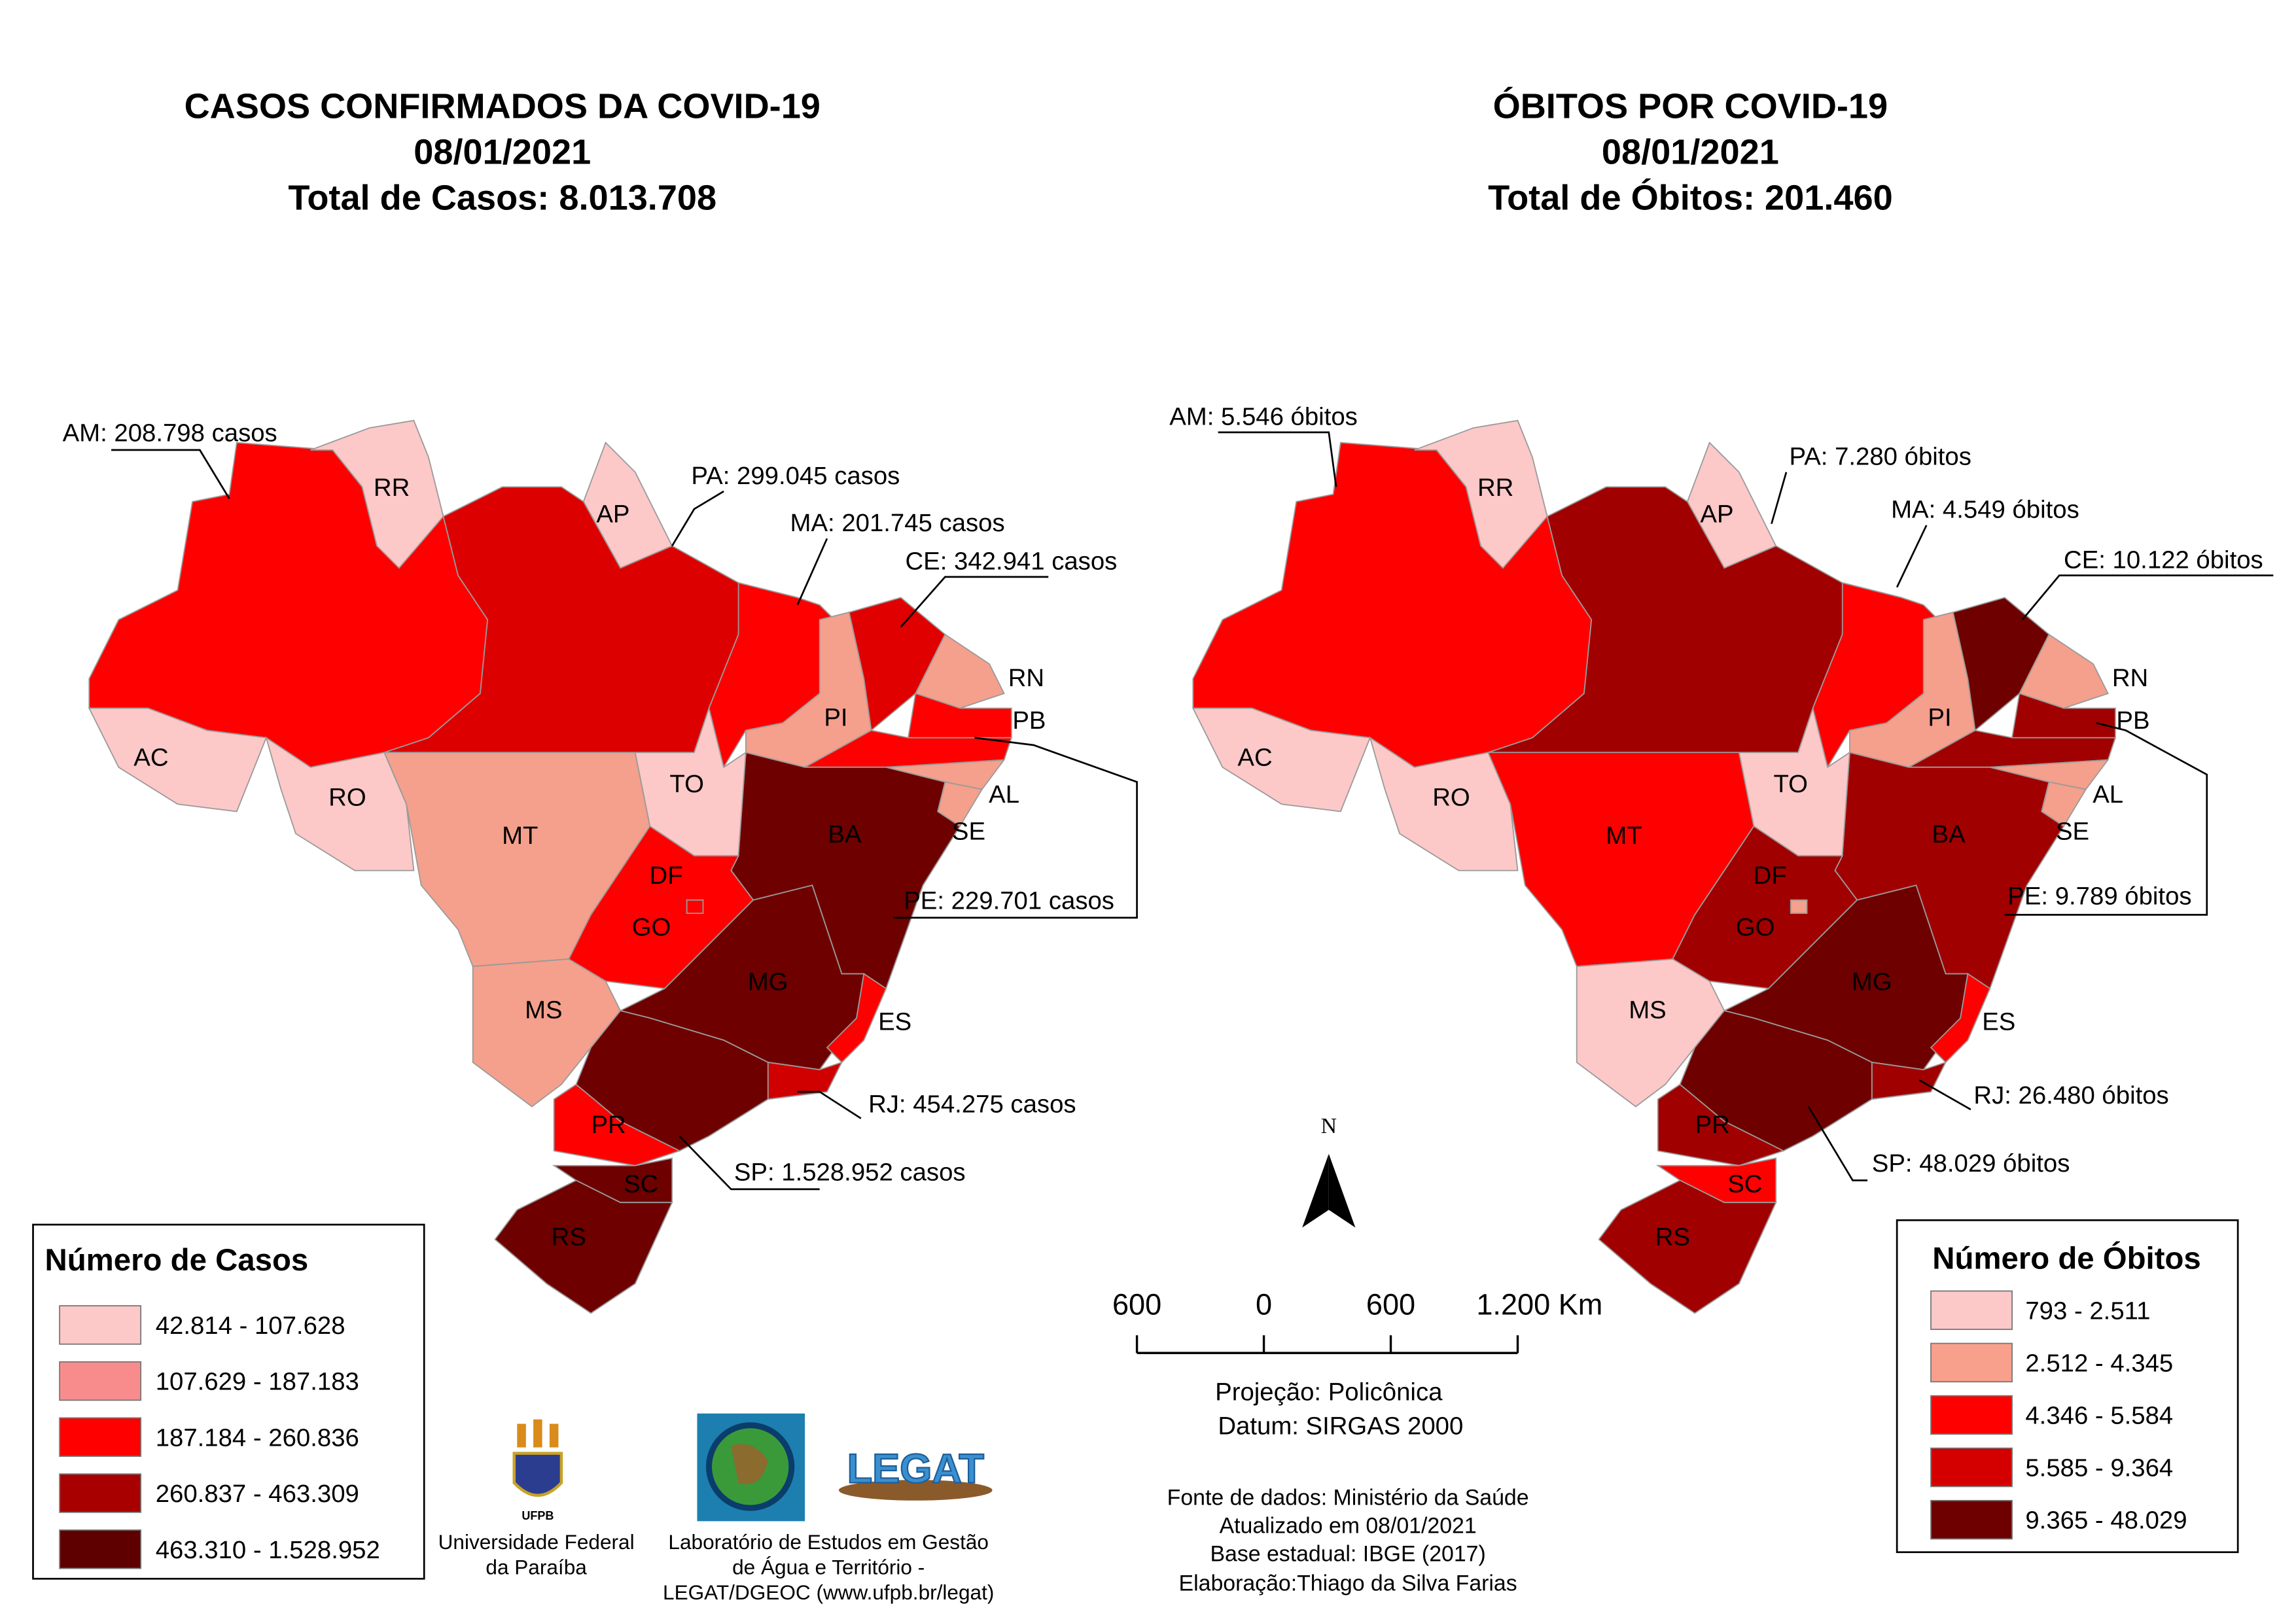 This screenshot has width=2296, height=1623. What do you see at coordinates (502, 198) in the screenshot?
I see `map-total: Total de Casos: 8.013.708` at bounding box center [502, 198].